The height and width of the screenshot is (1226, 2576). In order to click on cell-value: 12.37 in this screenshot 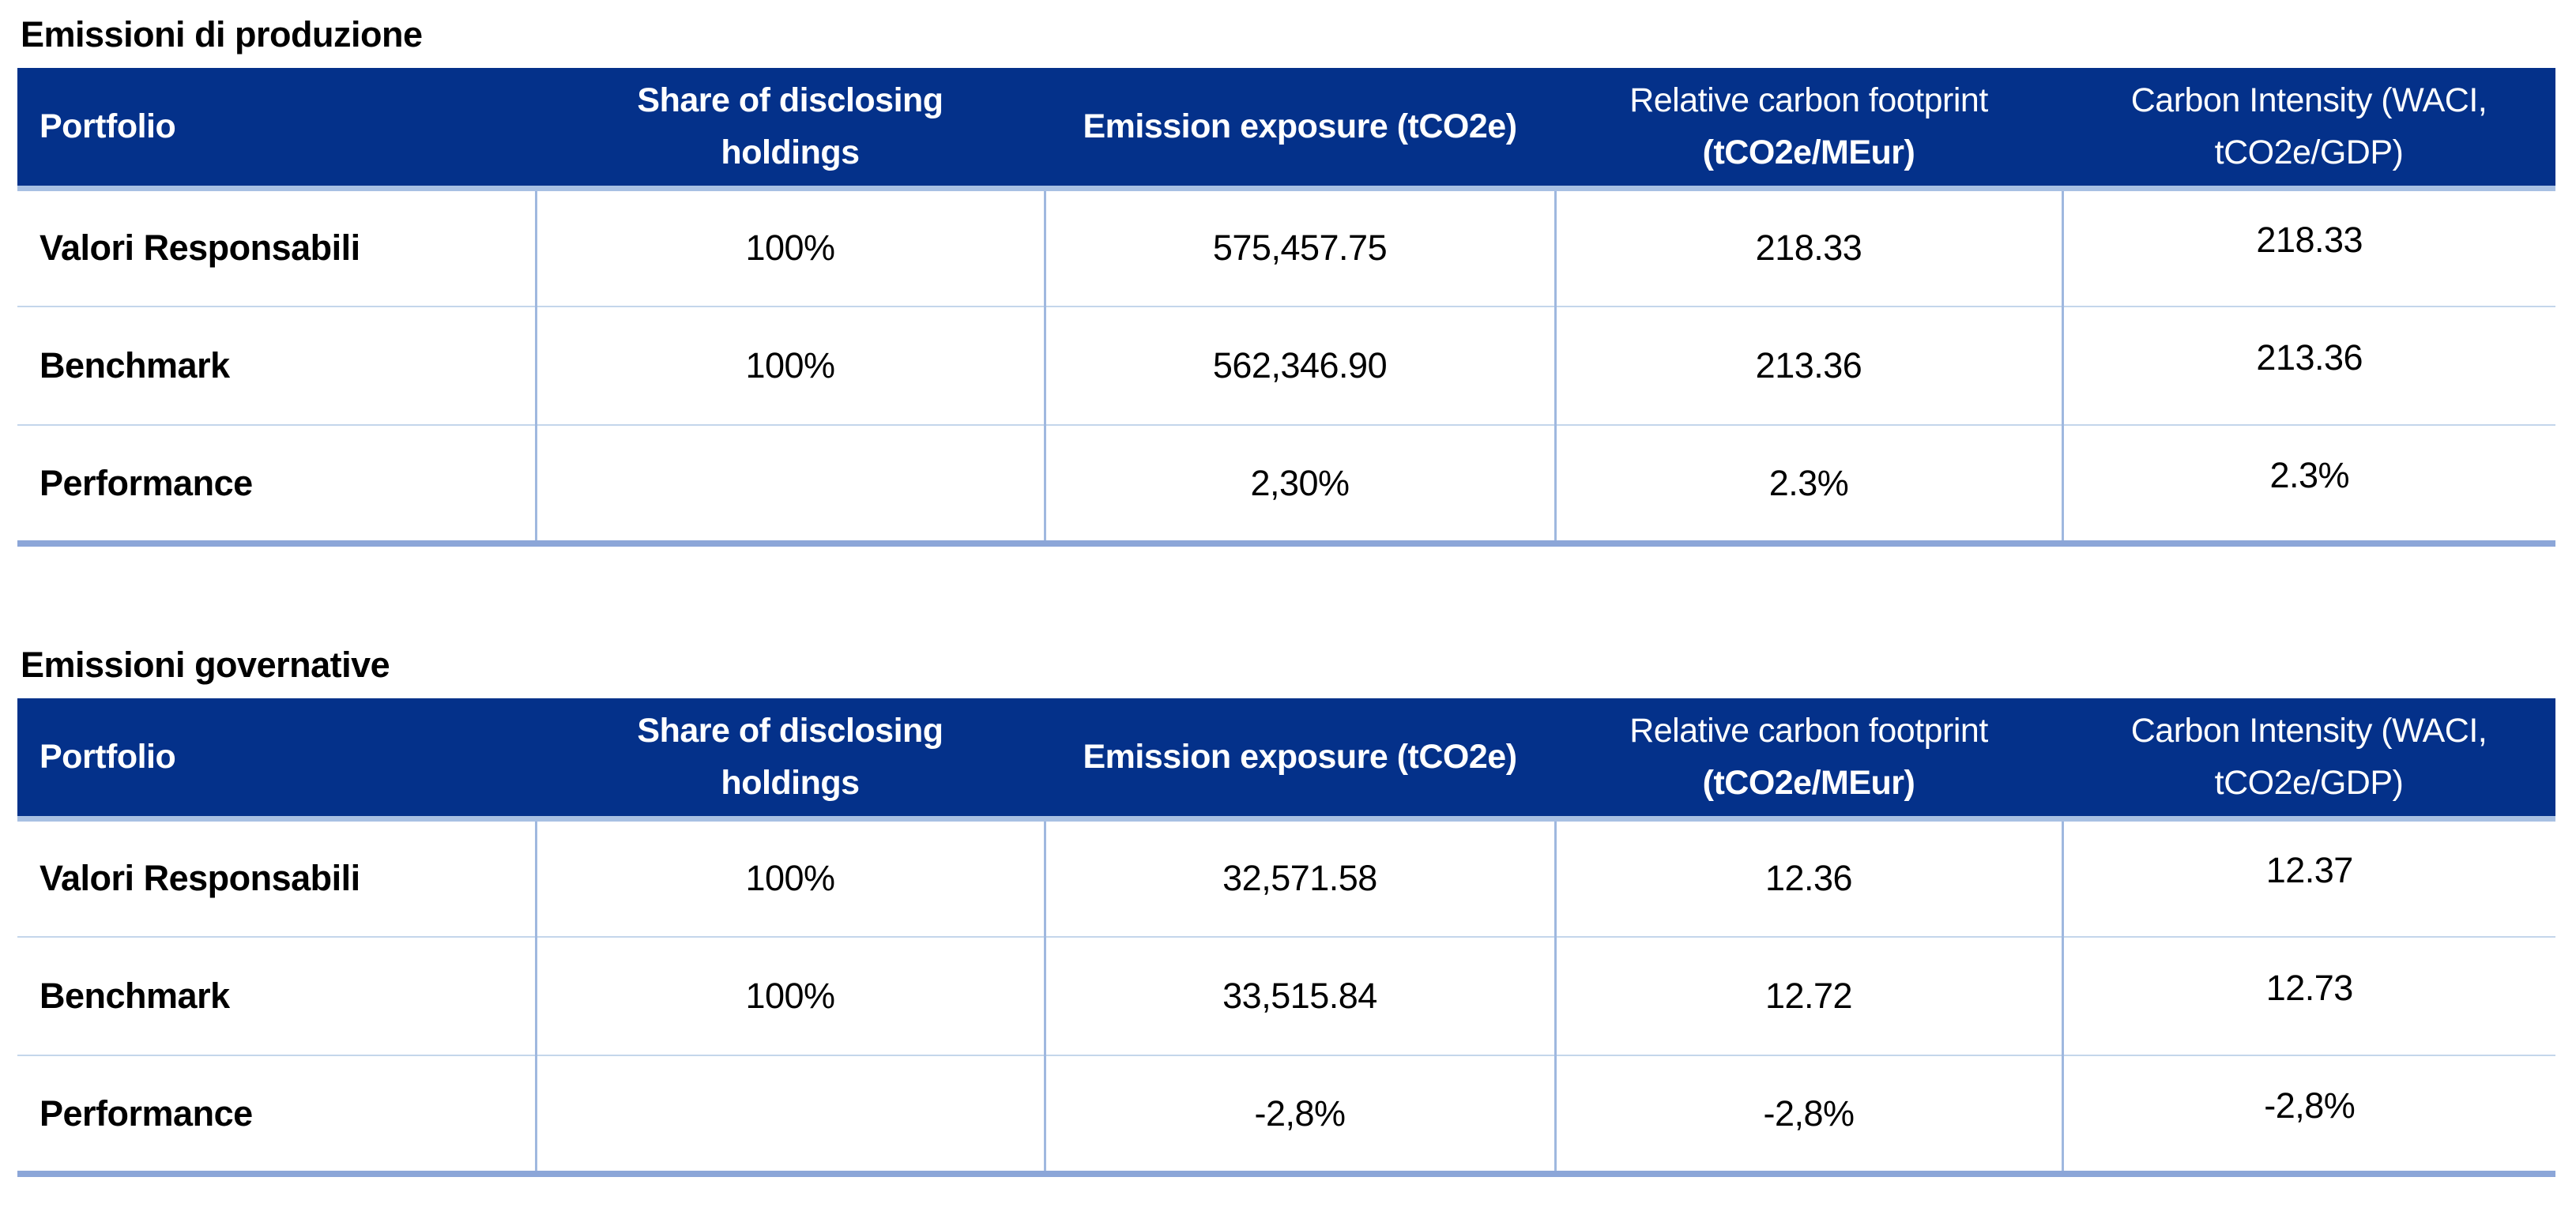, I will do `click(2309, 870)`.